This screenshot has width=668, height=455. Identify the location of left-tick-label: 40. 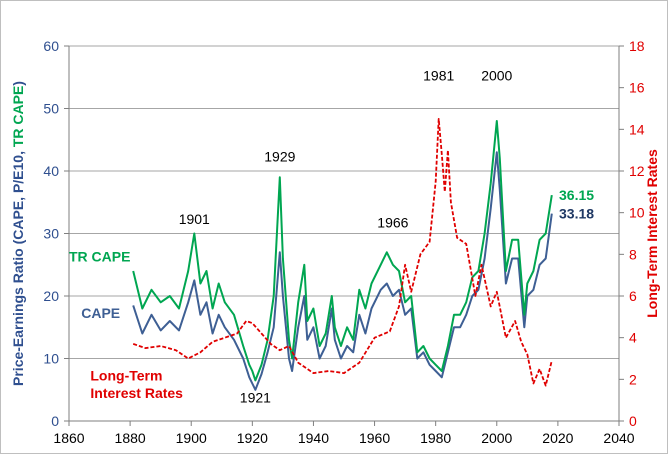
(51, 171).